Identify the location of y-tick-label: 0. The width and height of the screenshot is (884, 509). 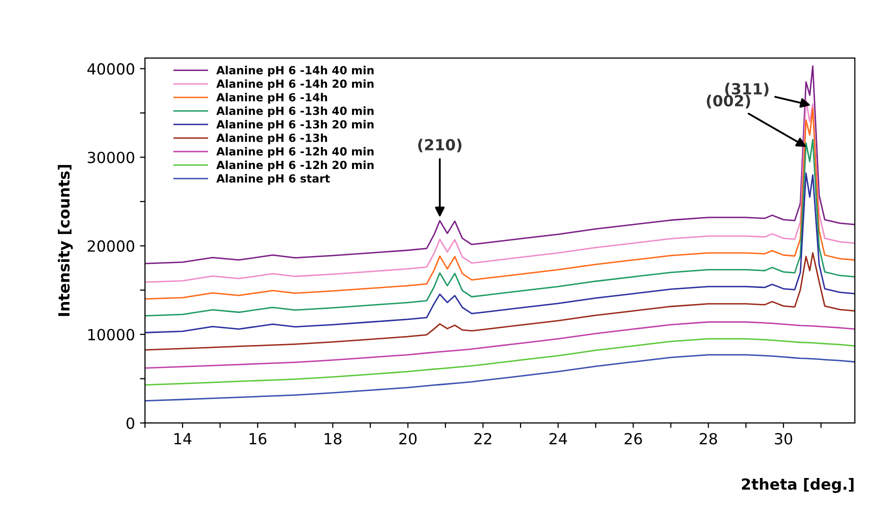
(130, 423).